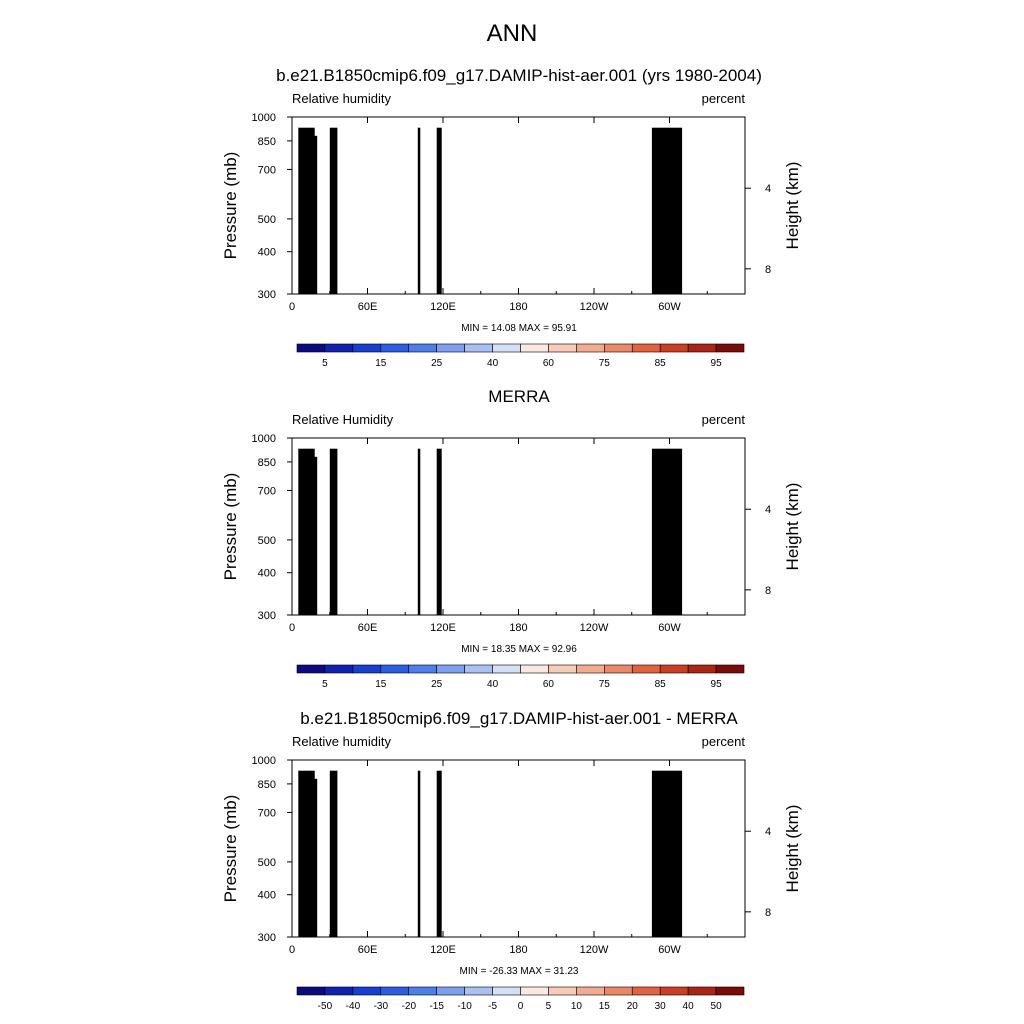  I want to click on y-tick-label: 300, so click(267, 295).